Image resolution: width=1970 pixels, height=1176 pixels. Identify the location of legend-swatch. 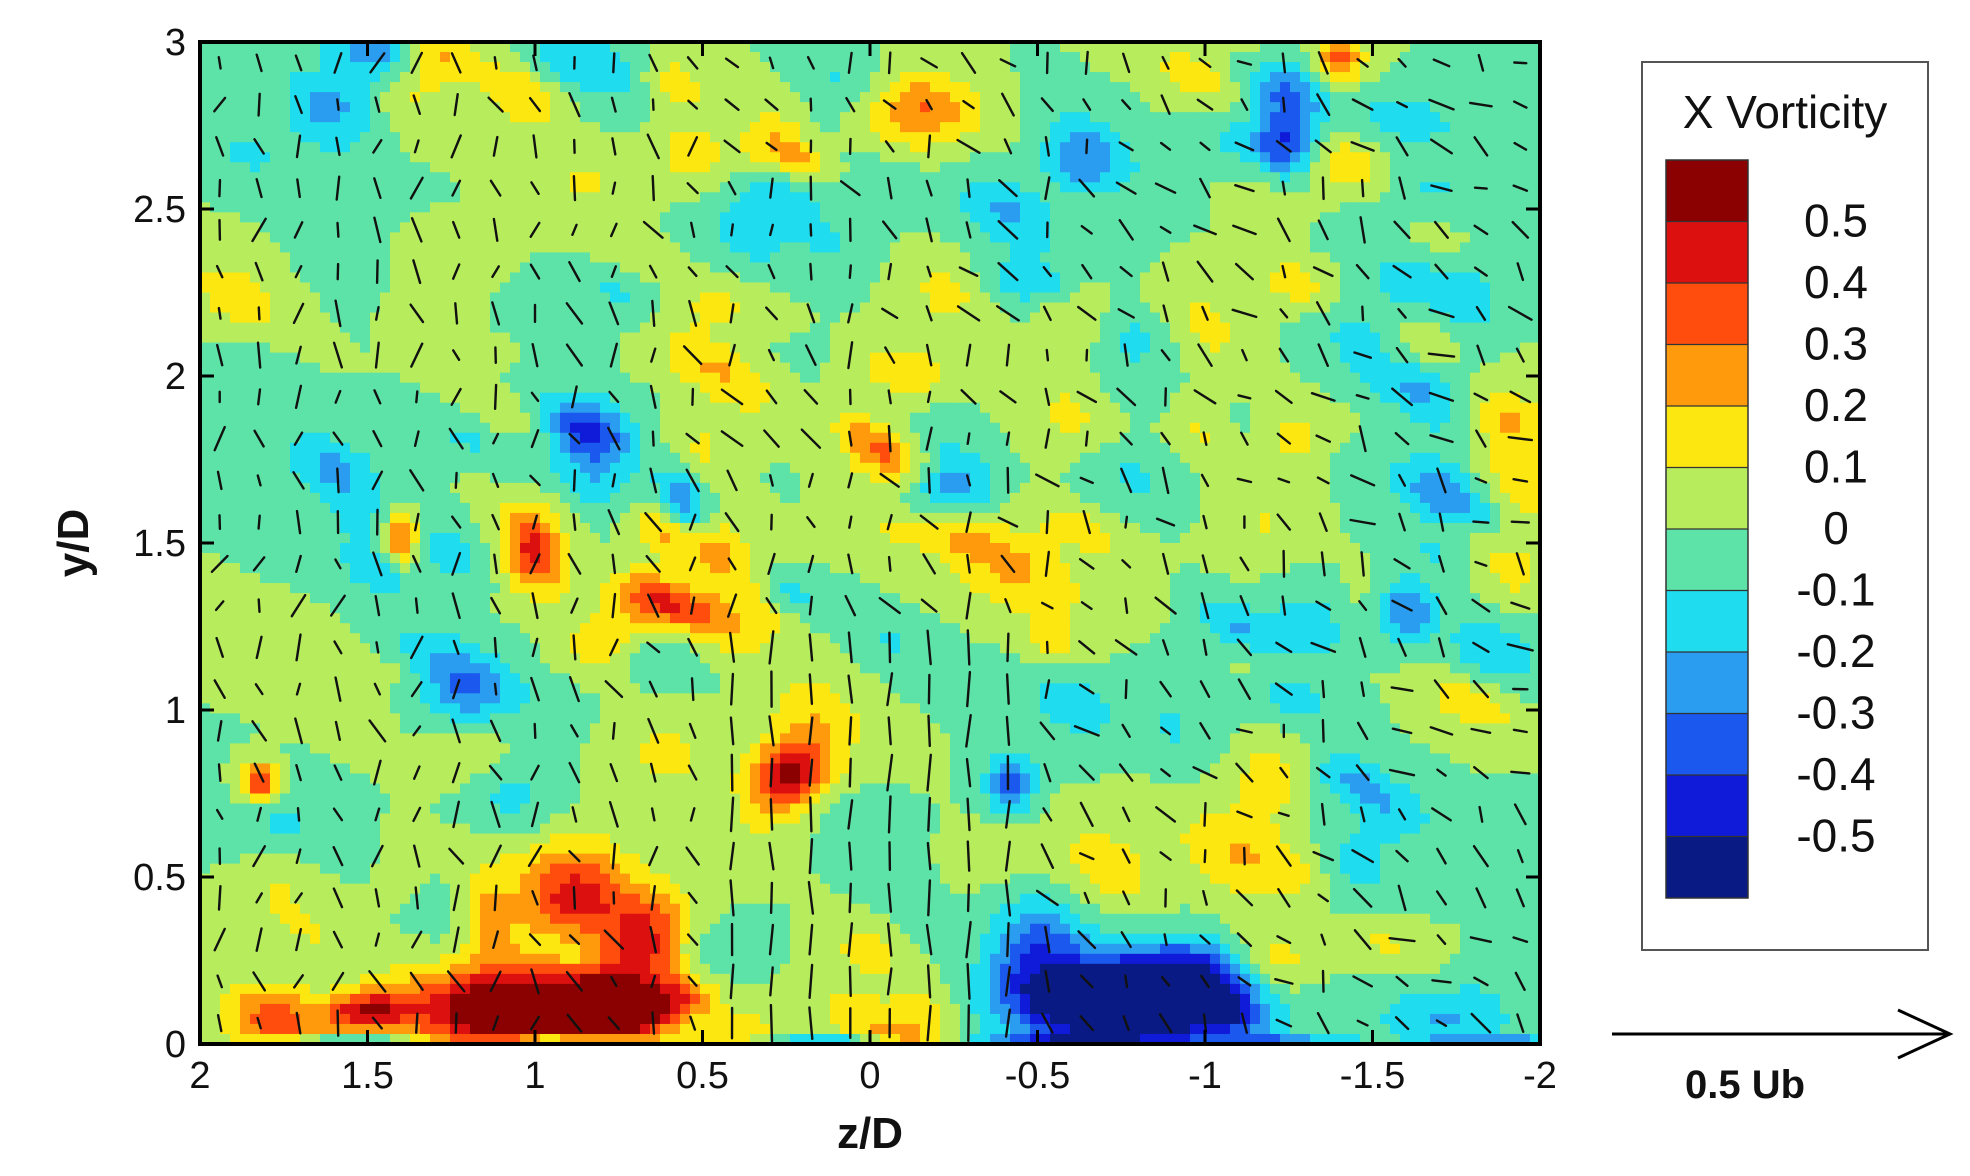
(1707, 867).